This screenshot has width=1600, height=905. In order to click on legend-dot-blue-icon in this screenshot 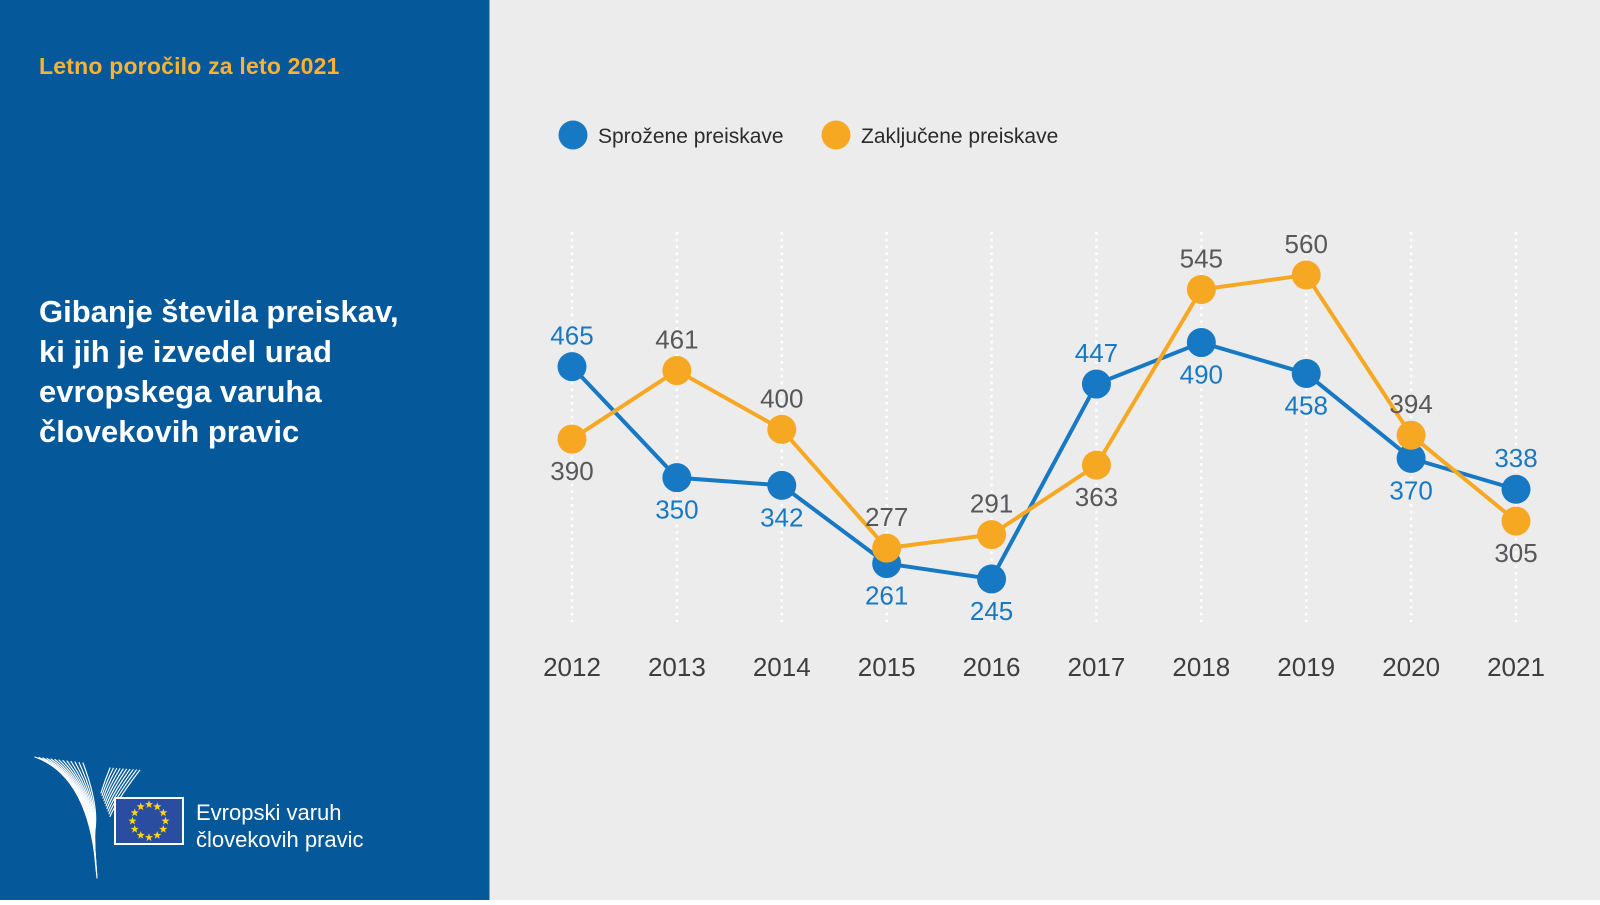, I will do `click(573, 135)`.